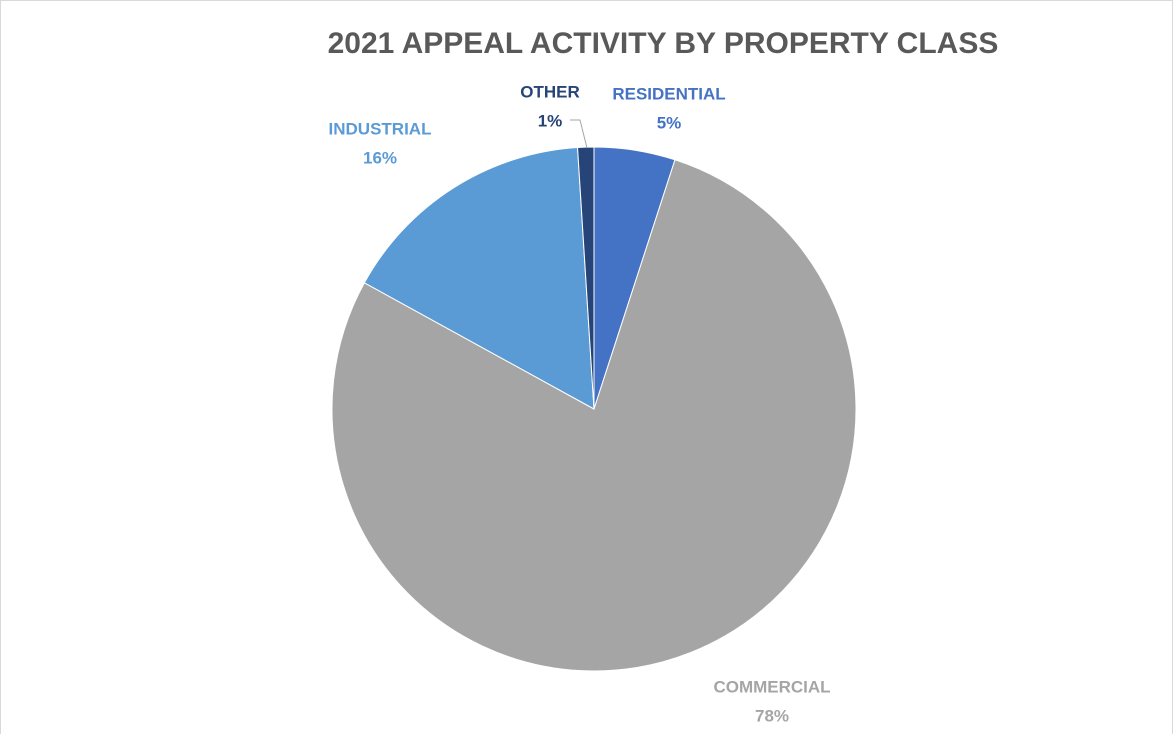  I want to click on slice-value-label: 5%, so click(669, 122).